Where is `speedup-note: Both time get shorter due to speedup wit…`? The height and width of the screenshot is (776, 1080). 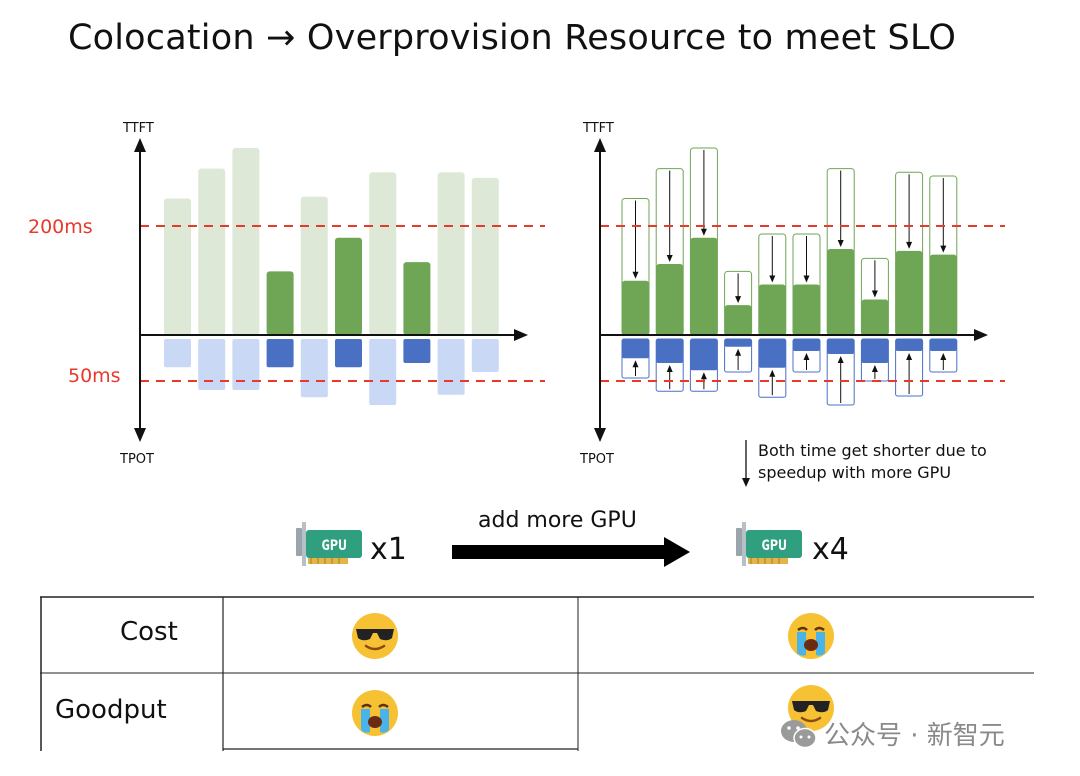 speedup-note: Both time get shorter due to speedup wit… is located at coordinates (872, 462).